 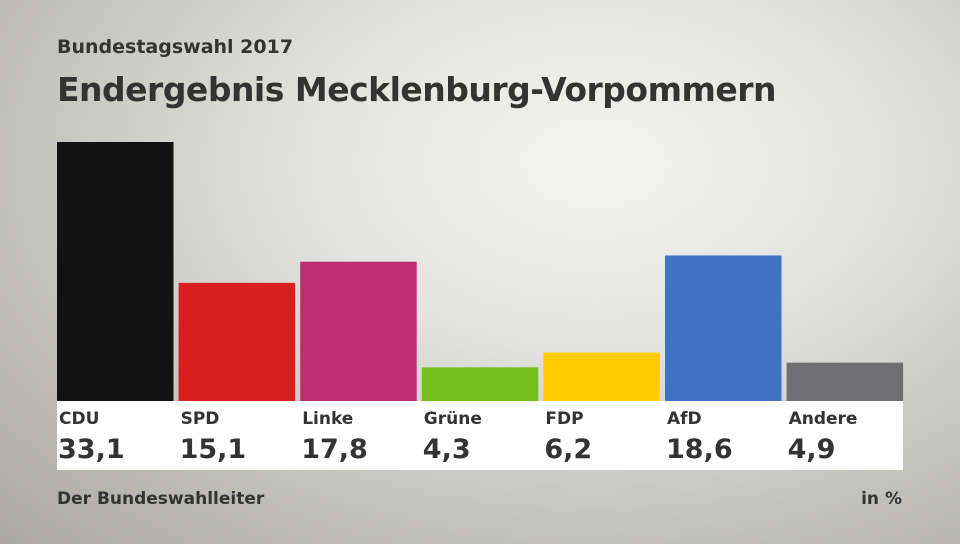 What do you see at coordinates (213, 449) in the screenshot?
I see `value-label: 15,1` at bounding box center [213, 449].